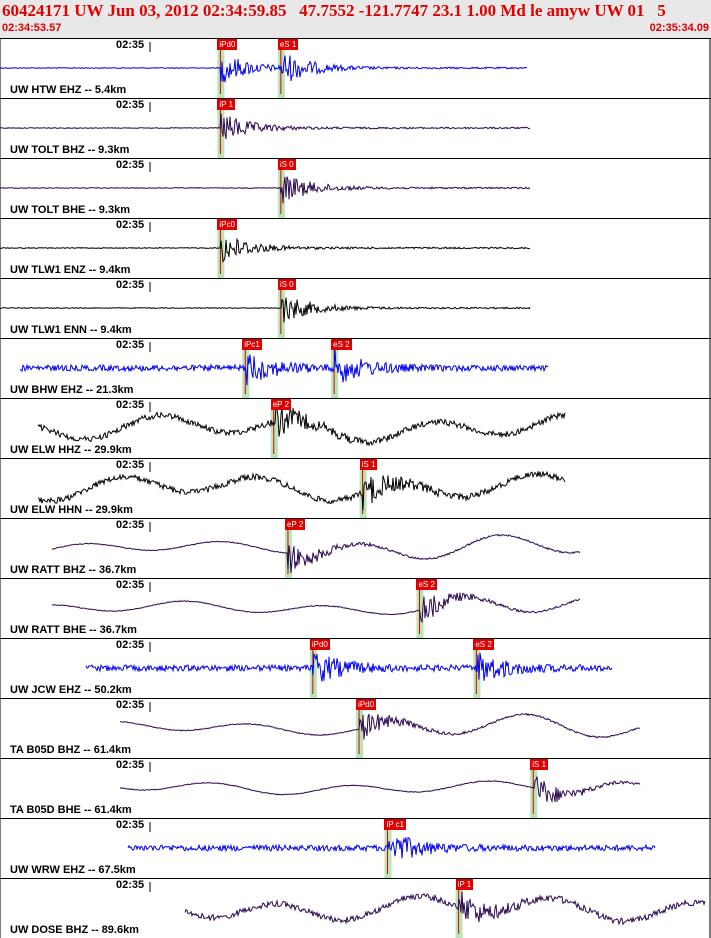 This screenshot has height=938, width=711. I want to click on end-time: 02:35:34.09, so click(679, 28).